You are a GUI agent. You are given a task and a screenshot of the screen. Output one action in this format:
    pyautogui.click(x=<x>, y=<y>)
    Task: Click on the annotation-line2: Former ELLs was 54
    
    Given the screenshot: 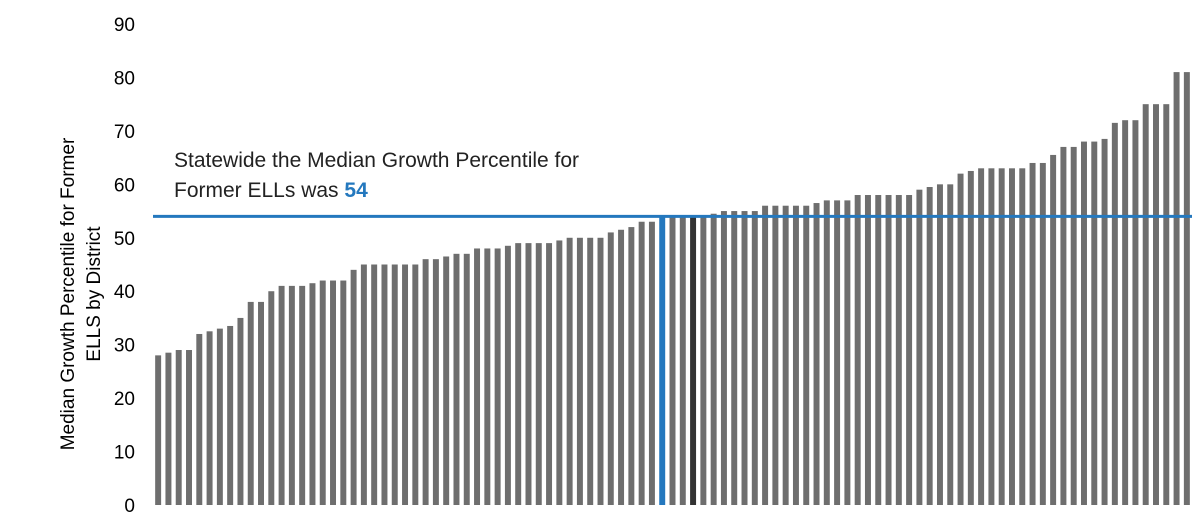 What is the action you would take?
    pyautogui.click(x=376, y=191)
    